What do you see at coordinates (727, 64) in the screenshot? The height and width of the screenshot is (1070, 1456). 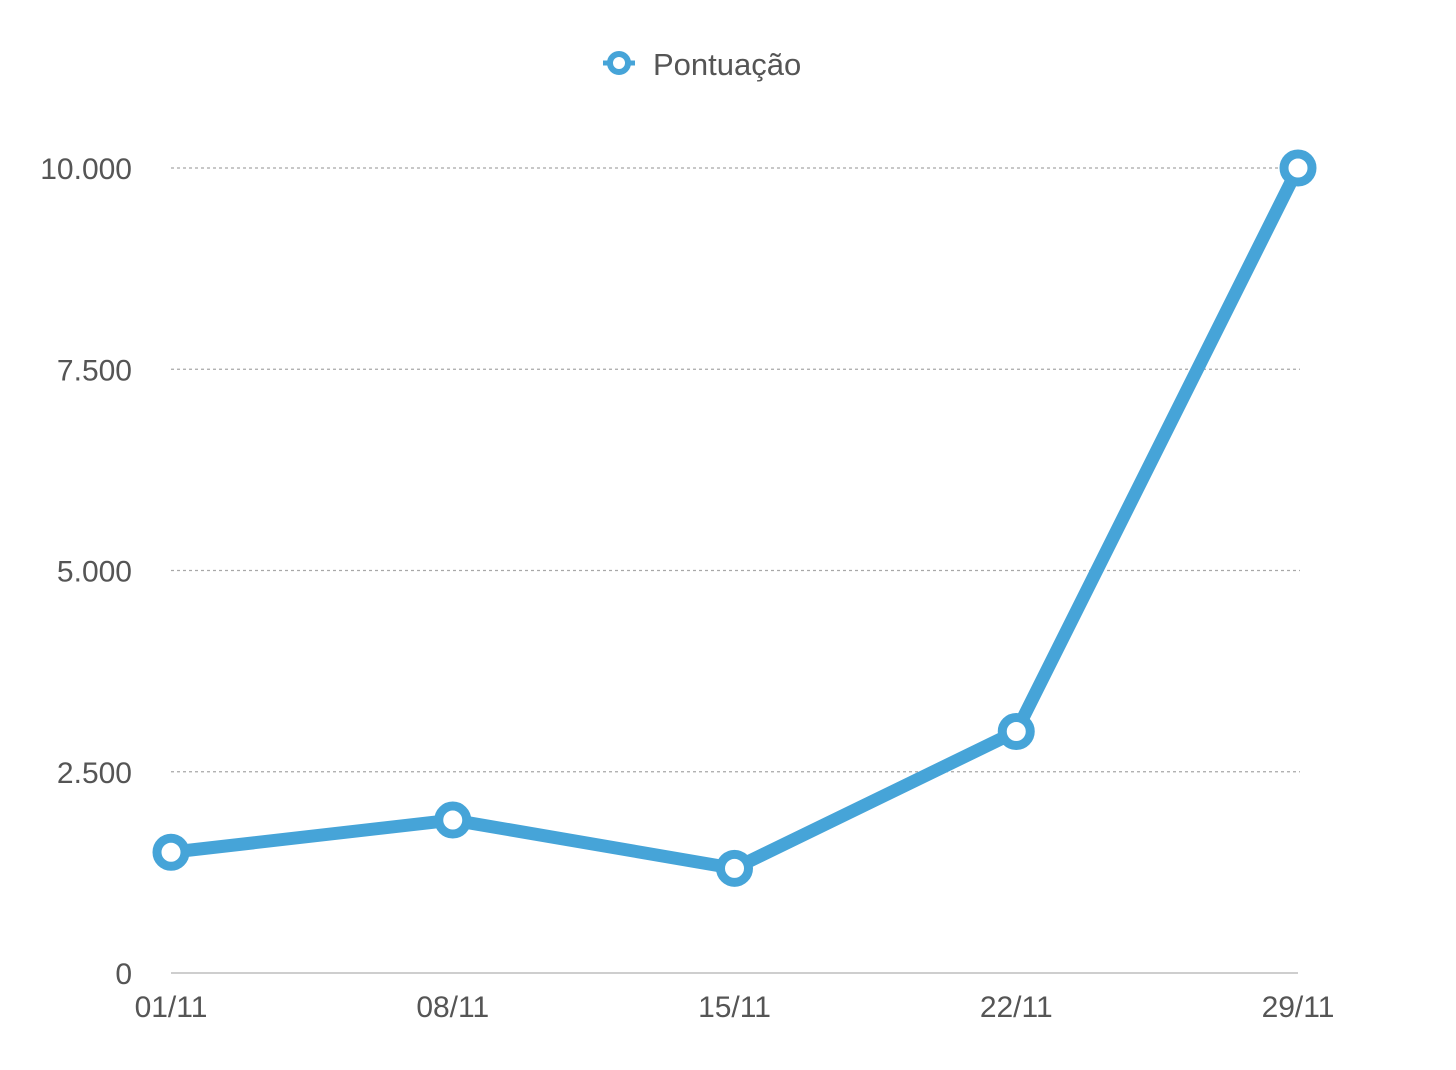 I see `legend-label: Pontuação` at bounding box center [727, 64].